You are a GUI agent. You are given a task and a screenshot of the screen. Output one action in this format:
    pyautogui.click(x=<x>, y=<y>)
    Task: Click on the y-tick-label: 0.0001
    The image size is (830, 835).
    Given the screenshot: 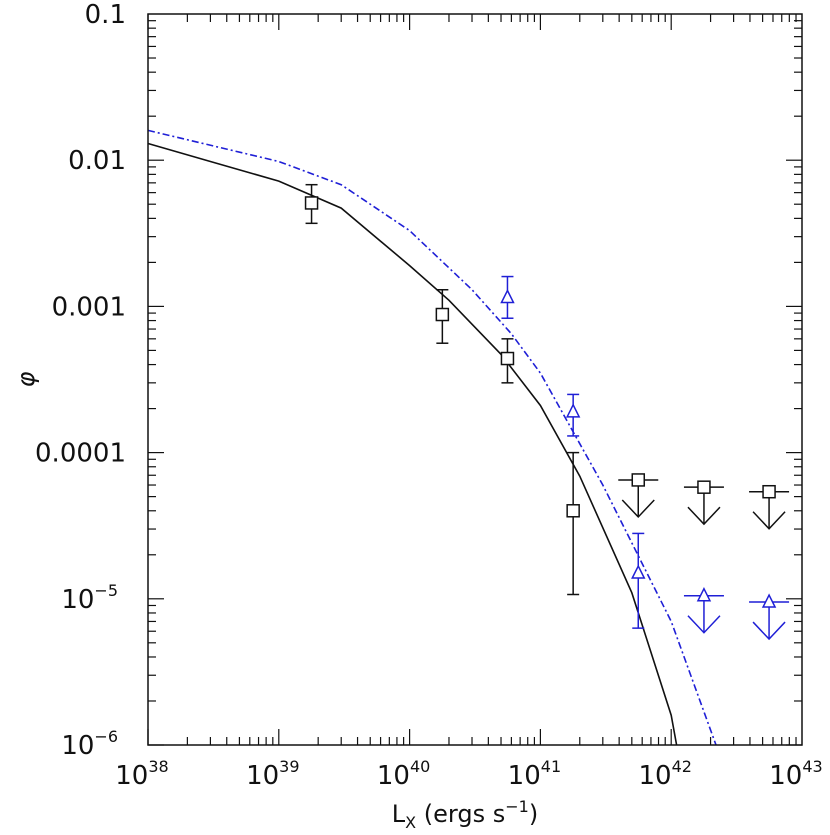 What is the action you would take?
    pyautogui.click(x=80, y=454)
    